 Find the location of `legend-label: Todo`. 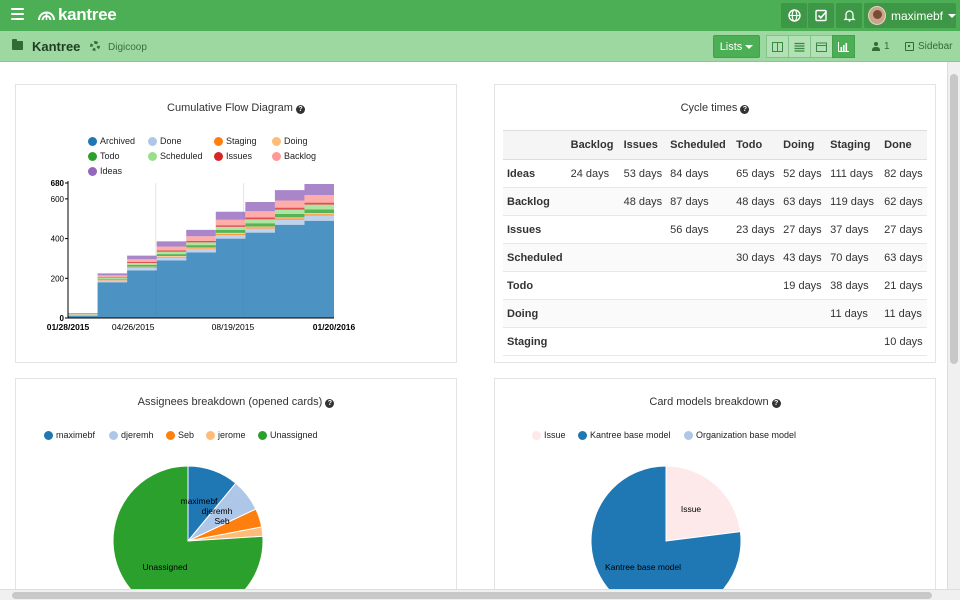

legend-label: Todo is located at coordinates (110, 156).